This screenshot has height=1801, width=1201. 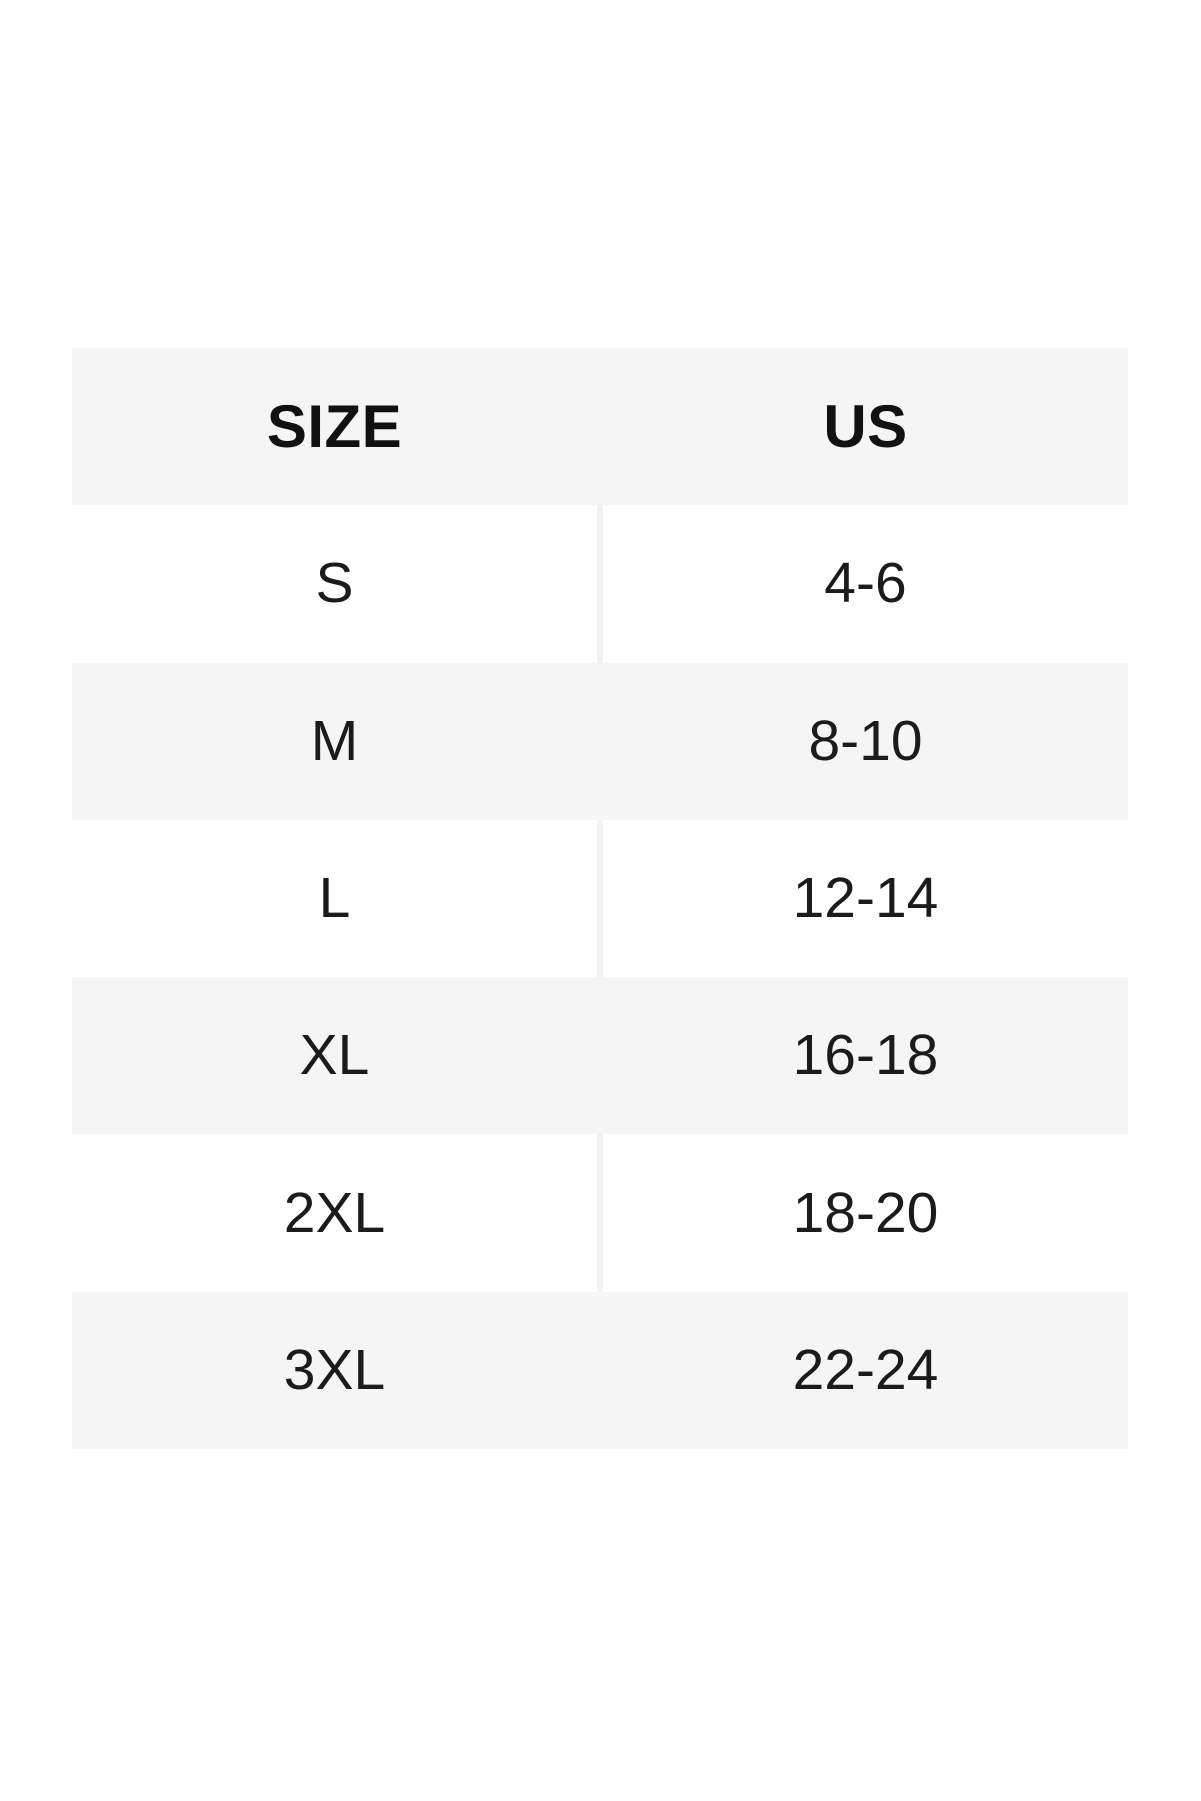 I want to click on size-cell: 3XL, so click(x=334, y=1369).